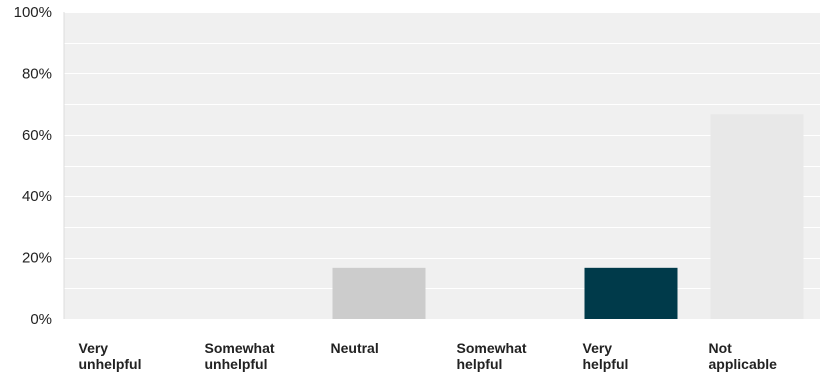  Describe the element at coordinates (33, 12) in the screenshot. I see `y-tick-label: 100%` at that location.